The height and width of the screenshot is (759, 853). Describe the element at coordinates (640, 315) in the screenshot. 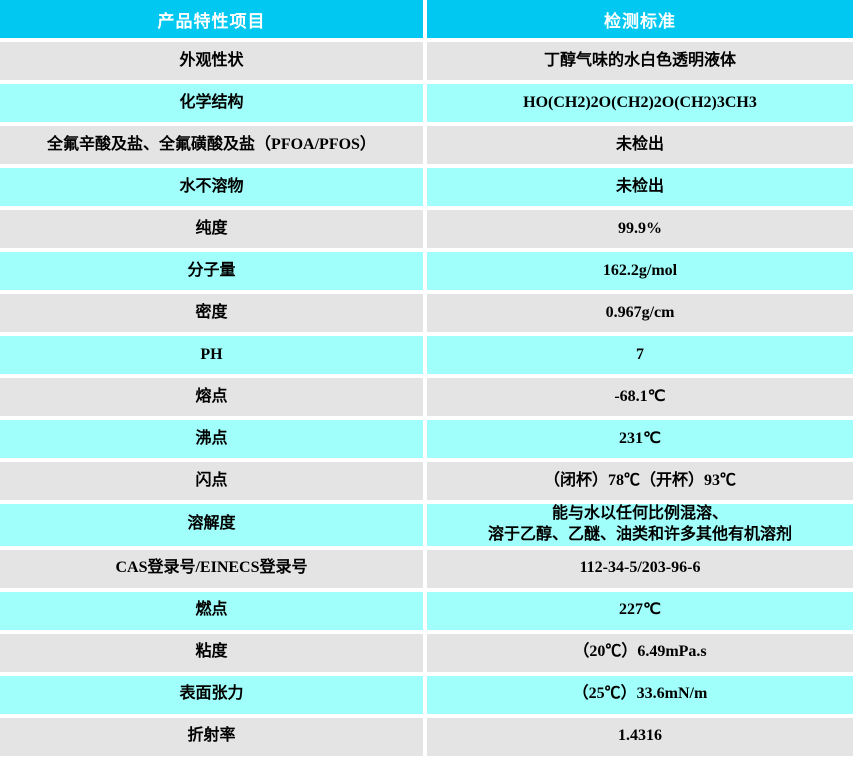

I see `property-value: 0.967g/cm` at that location.